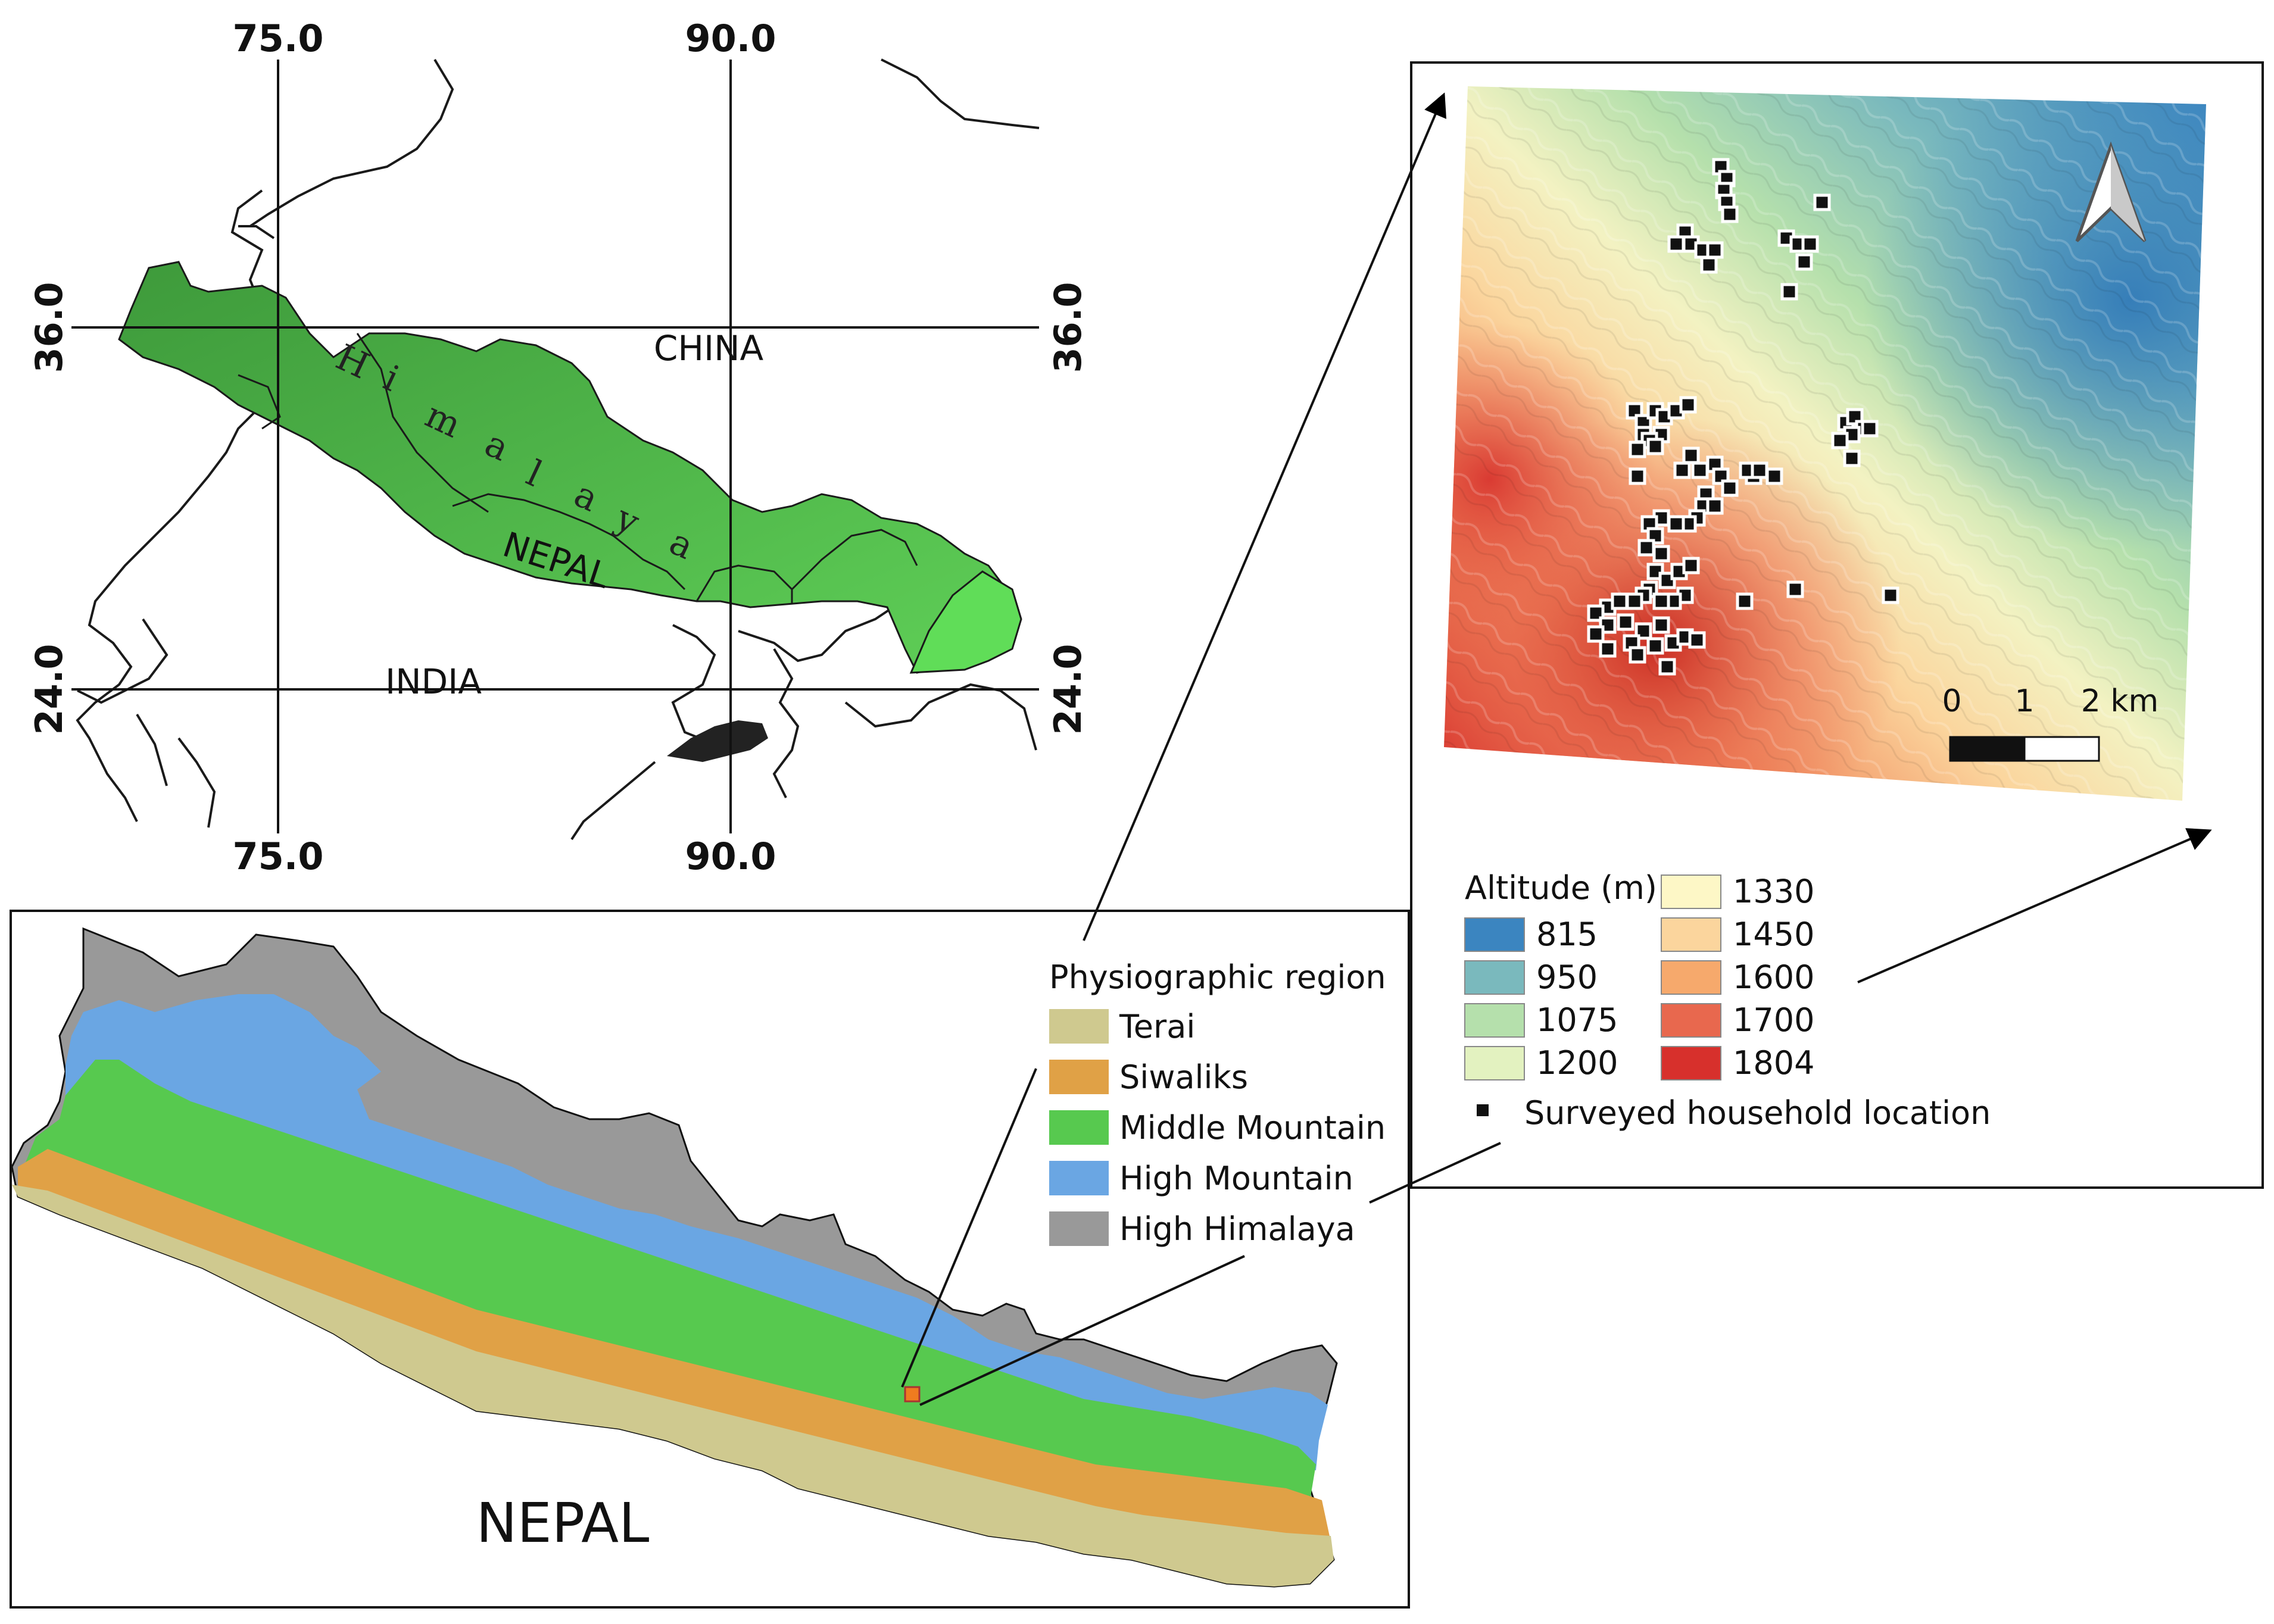  Describe the element at coordinates (1567, 935) in the screenshot. I see `altitude-label: 815` at that location.